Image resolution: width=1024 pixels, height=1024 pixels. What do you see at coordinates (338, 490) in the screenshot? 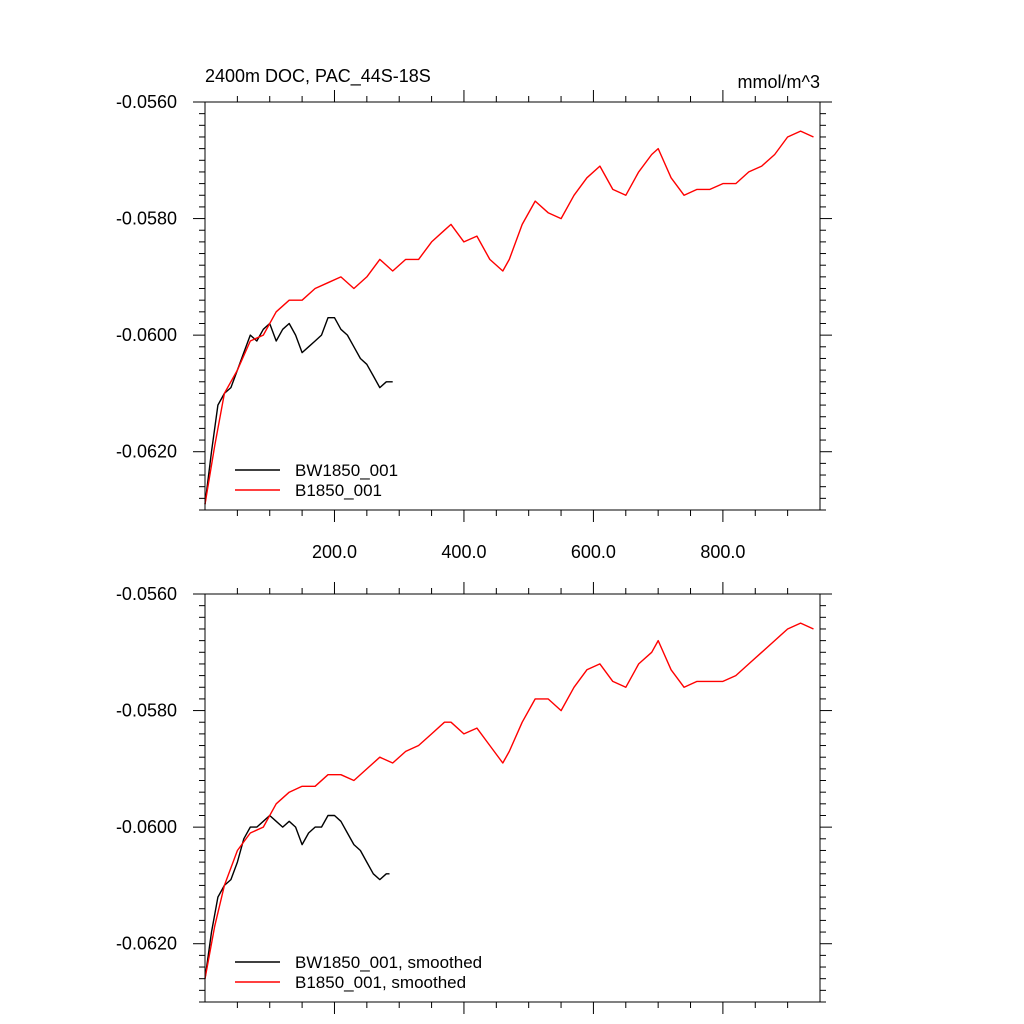
I see `legend-label-1: B1850_001` at bounding box center [338, 490].